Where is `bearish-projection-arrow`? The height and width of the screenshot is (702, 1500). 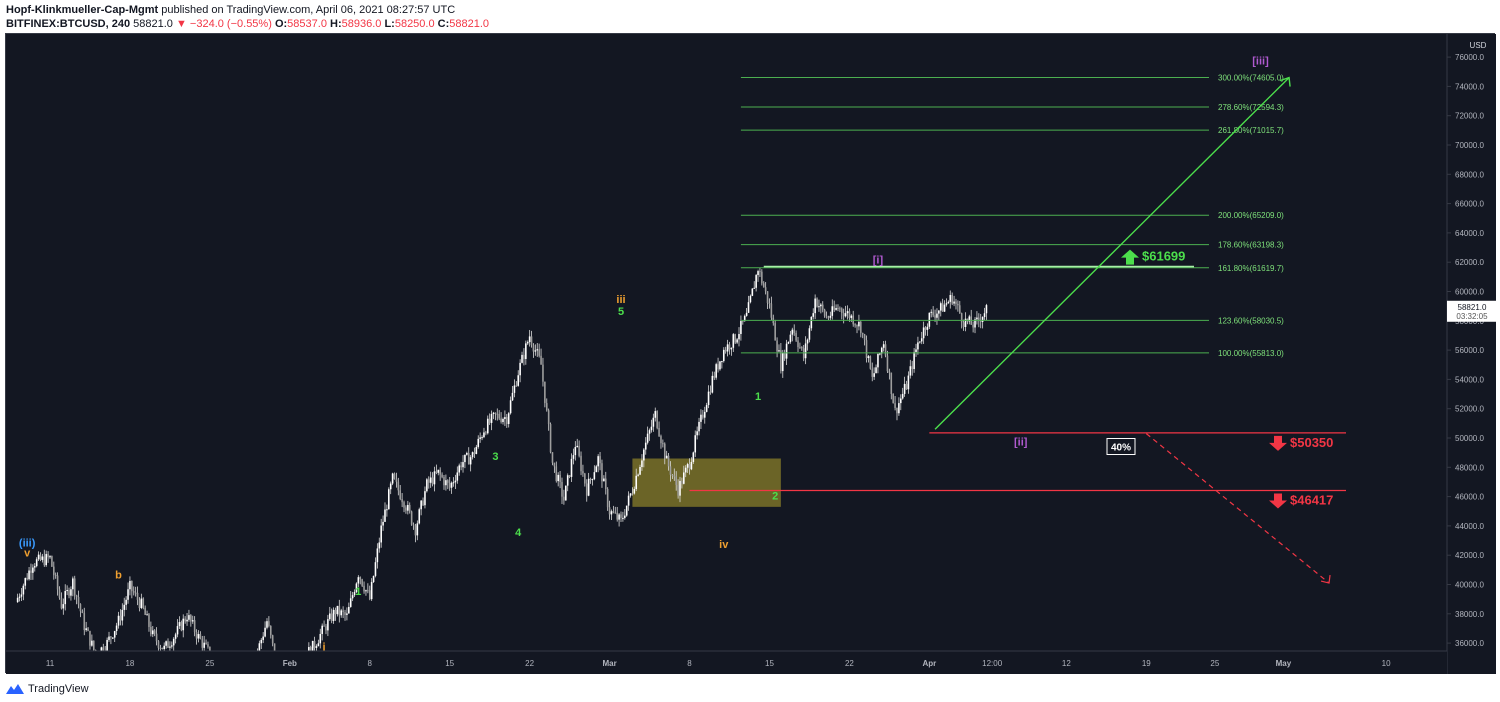
bearish-projection-arrow is located at coordinates (1237, 508).